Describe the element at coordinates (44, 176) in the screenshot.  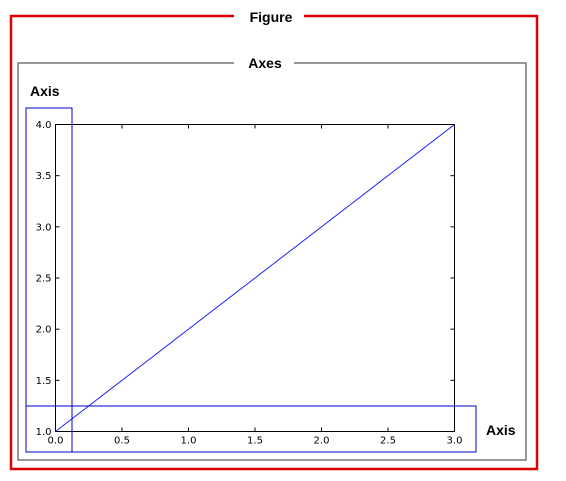
I see `y-tick-label: 3.5` at that location.